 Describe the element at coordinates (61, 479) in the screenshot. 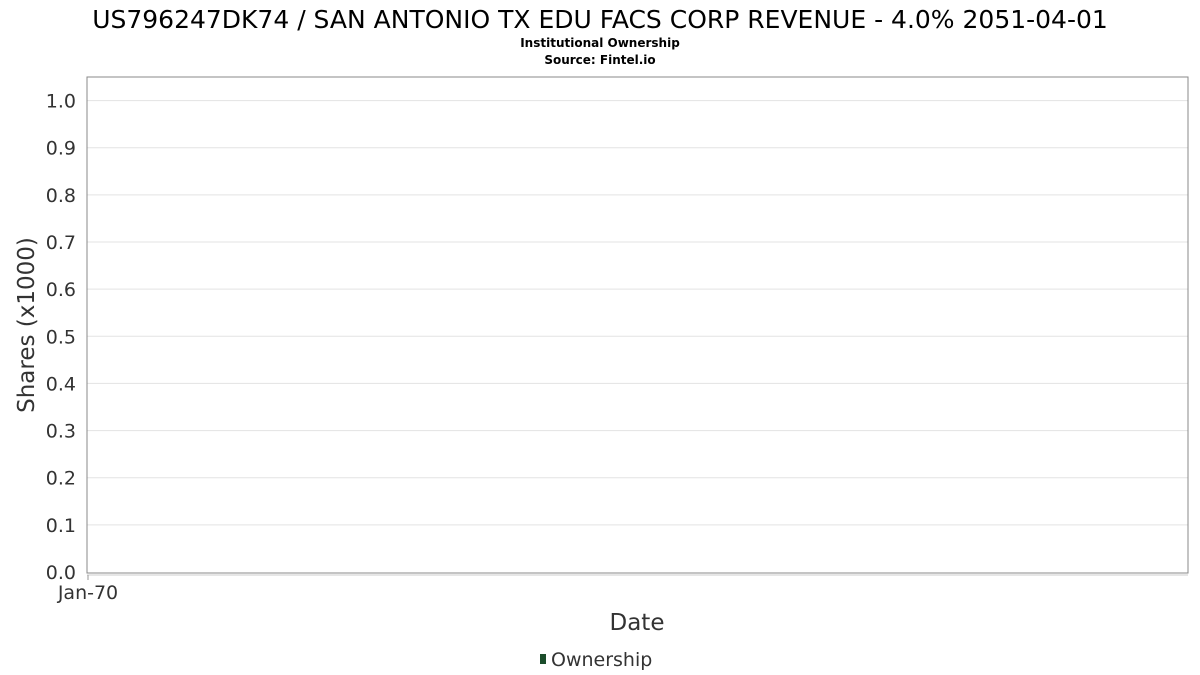

I see `y-tick-label: 0.2` at that location.